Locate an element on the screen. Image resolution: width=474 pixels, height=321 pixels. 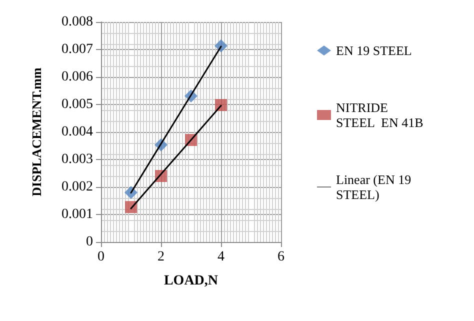
x-tick-label: 0 is located at coordinates (101, 257).